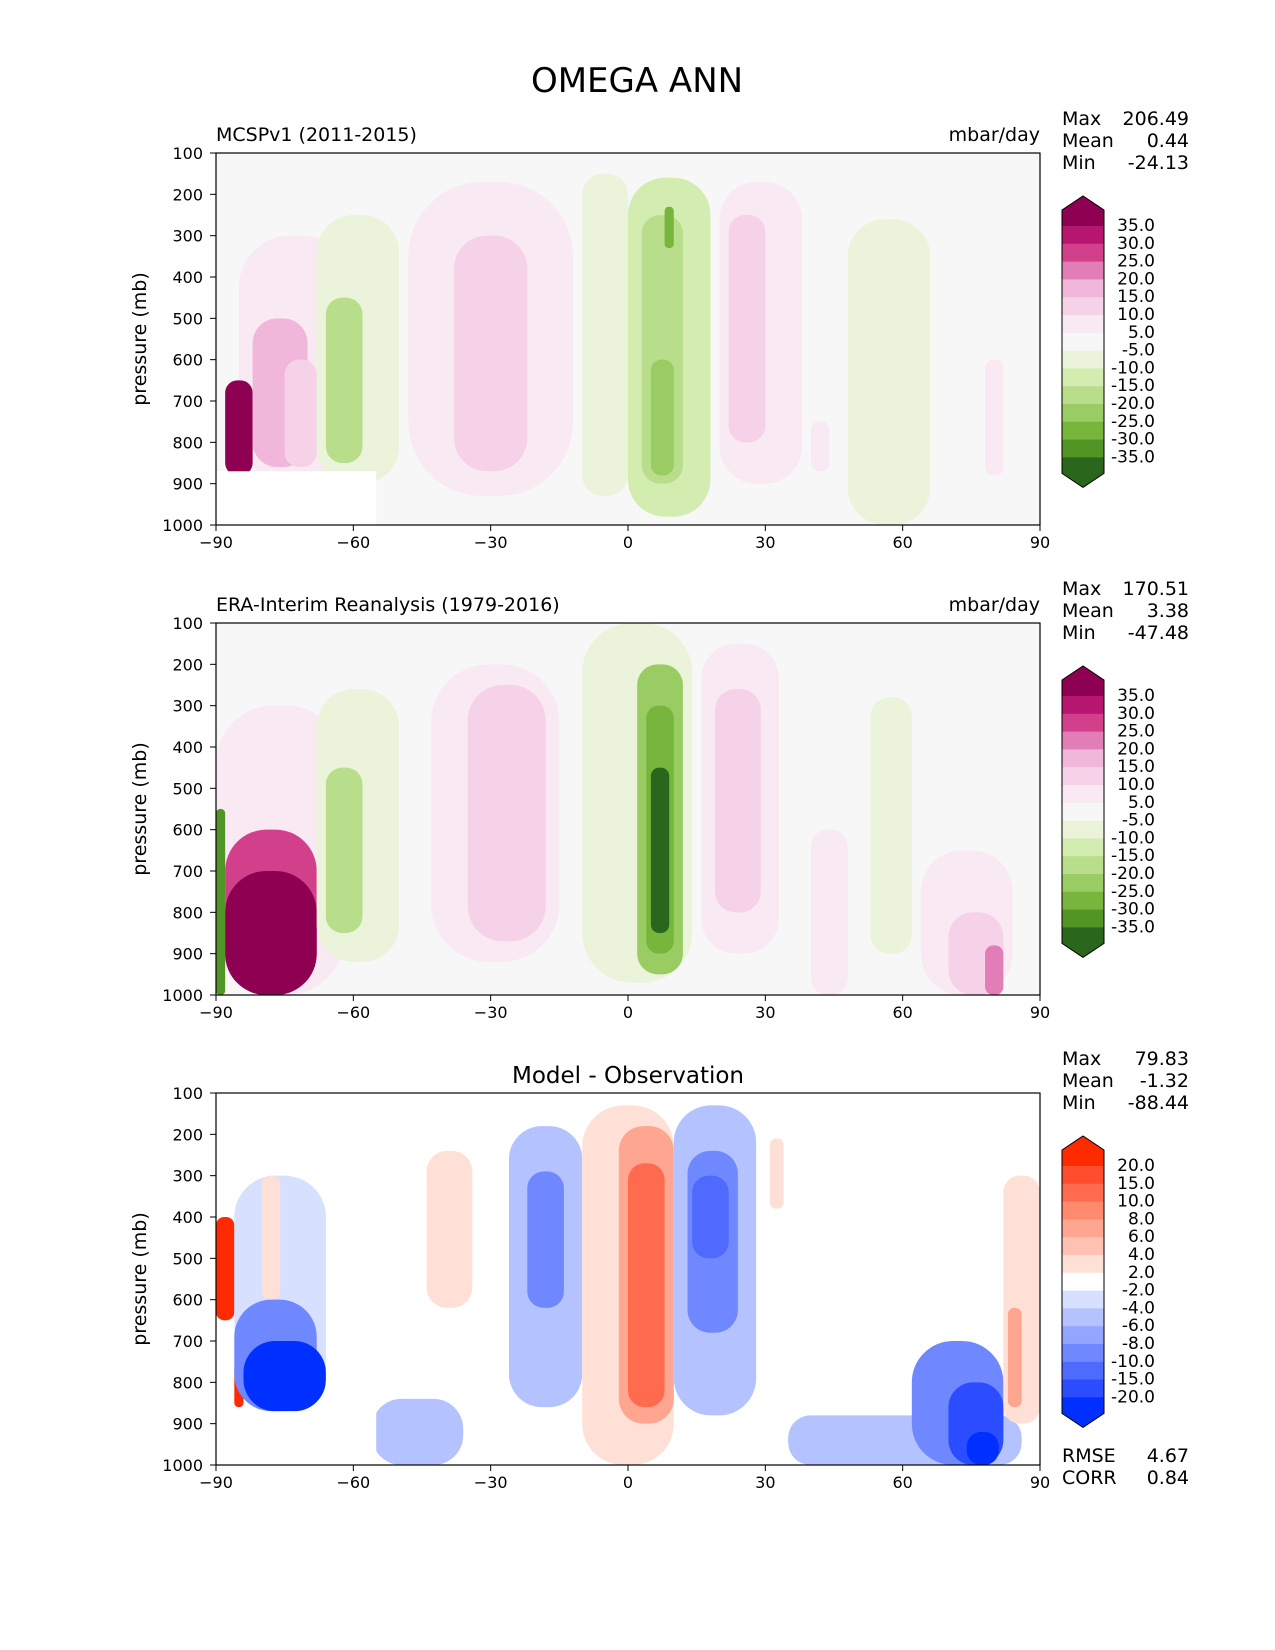 The height and width of the screenshot is (1650, 1275). What do you see at coordinates (187, 871) in the screenshot?
I see `y-tick-label: 700` at bounding box center [187, 871].